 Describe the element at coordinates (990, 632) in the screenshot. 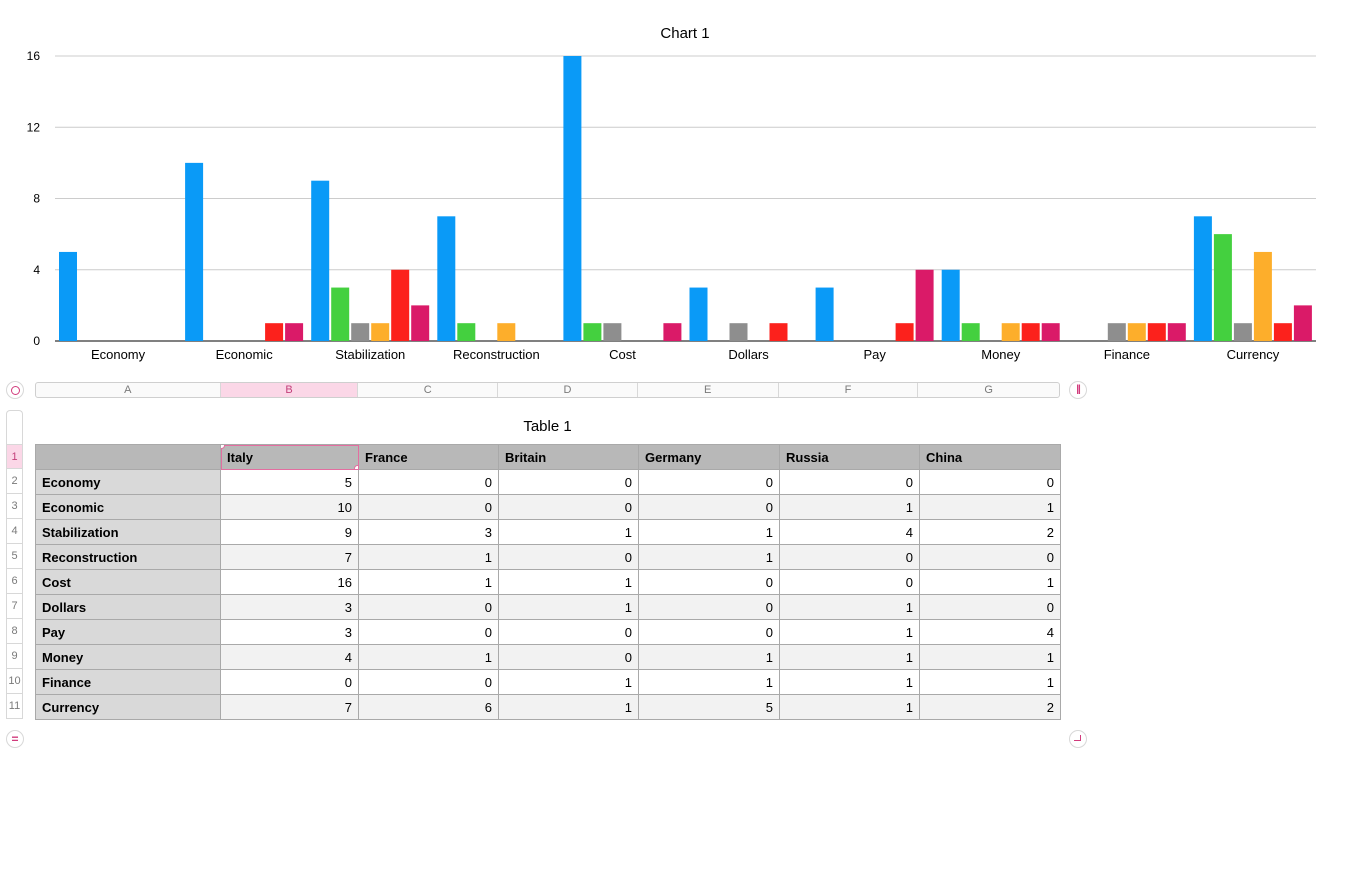

I see `table-cell: 4` at that location.